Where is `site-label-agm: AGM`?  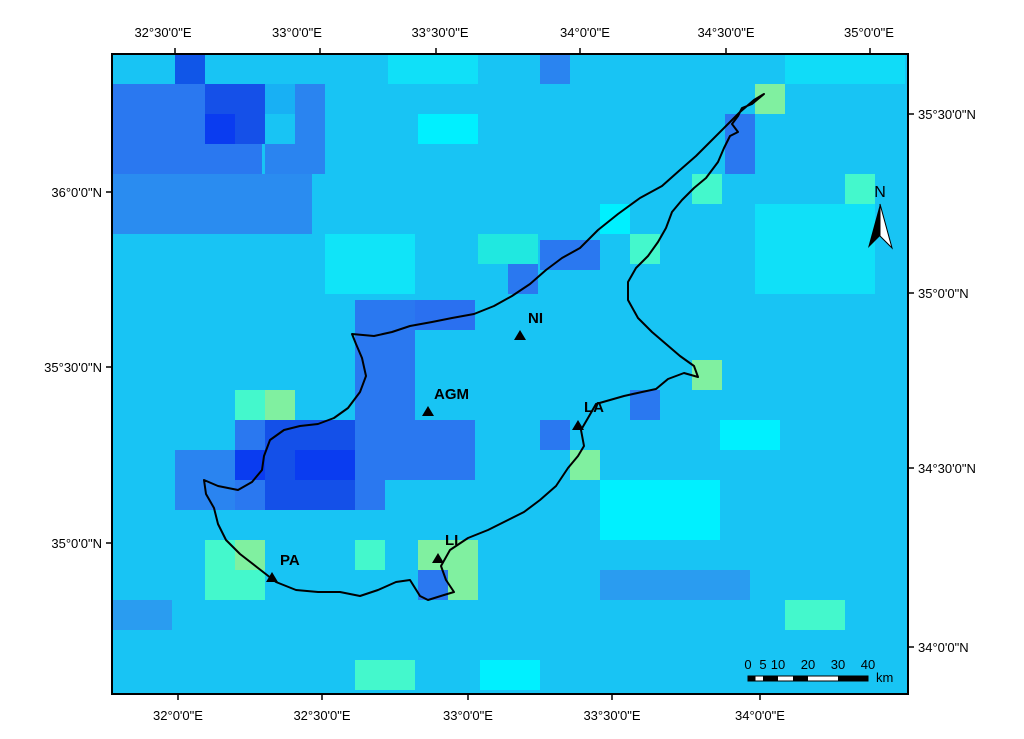 site-label-agm: AGM is located at coordinates (451, 394).